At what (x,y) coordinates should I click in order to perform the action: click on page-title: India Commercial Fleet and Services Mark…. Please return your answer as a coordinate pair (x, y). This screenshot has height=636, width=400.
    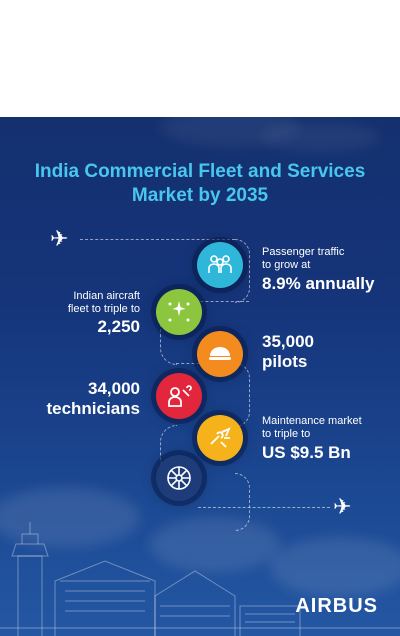
    Looking at the image, I should click on (200, 184).